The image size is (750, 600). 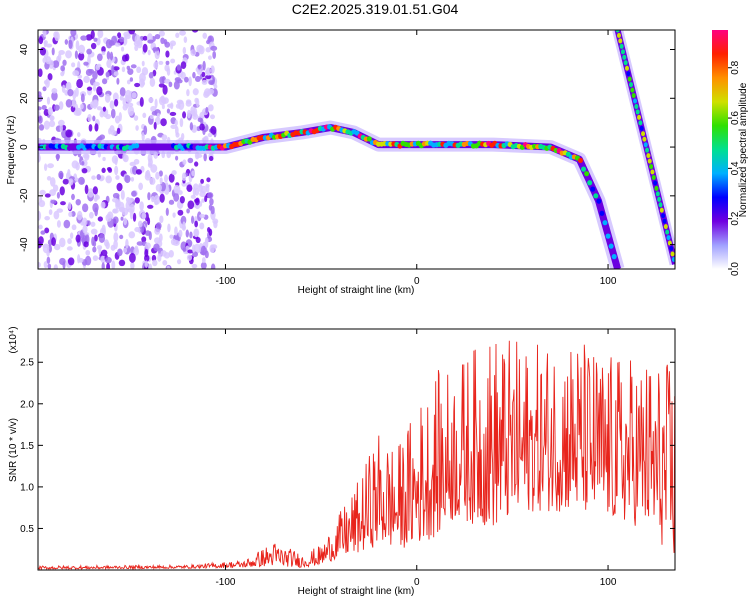 What do you see at coordinates (24, 244) in the screenshot?
I see `y-tick-label: -40` at bounding box center [24, 244].